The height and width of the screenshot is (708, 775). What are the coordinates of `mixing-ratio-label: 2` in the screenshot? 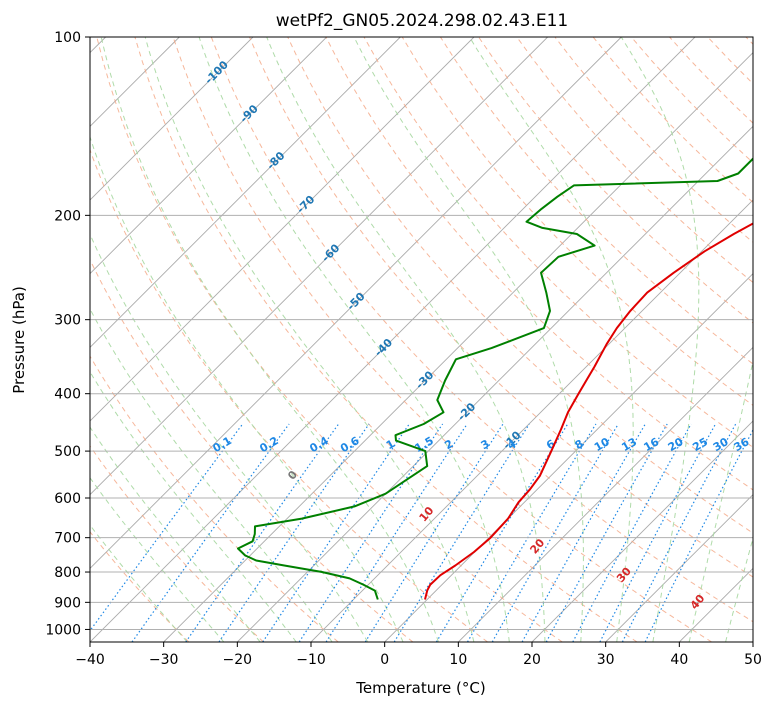 It's located at (448, 444).